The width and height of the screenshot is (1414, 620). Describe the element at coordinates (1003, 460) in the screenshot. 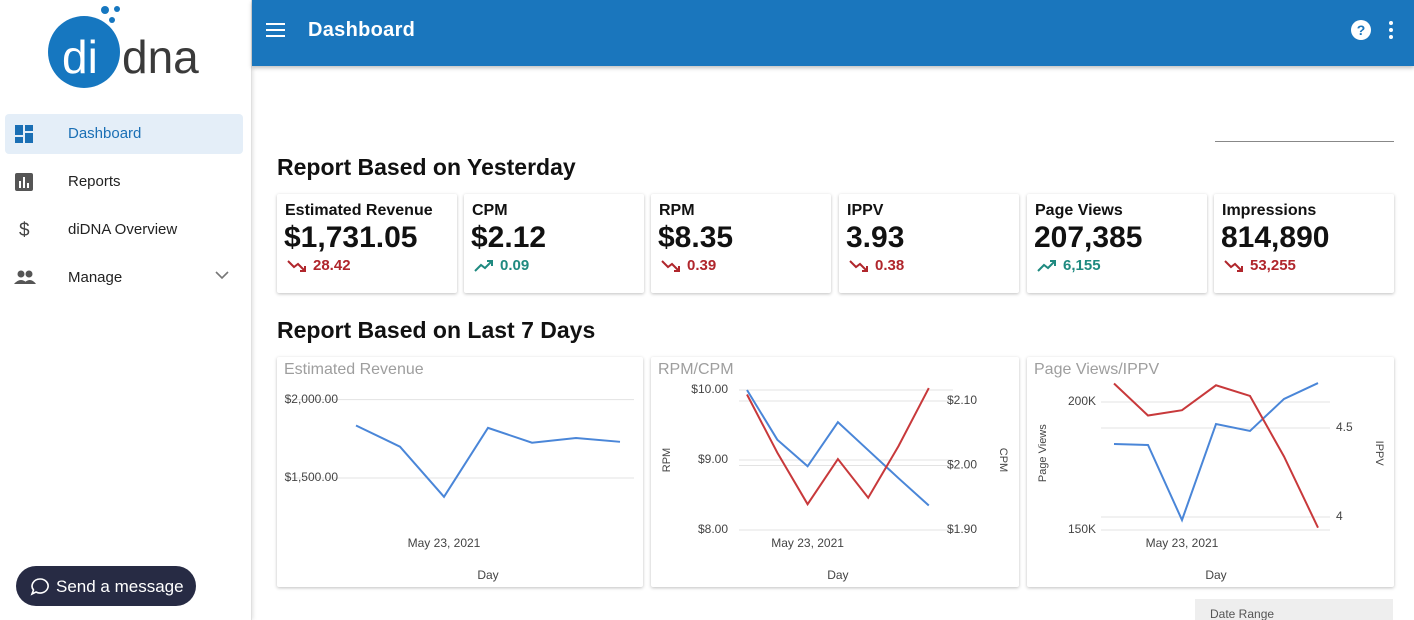

I see `y2-axis-label: CPM` at that location.